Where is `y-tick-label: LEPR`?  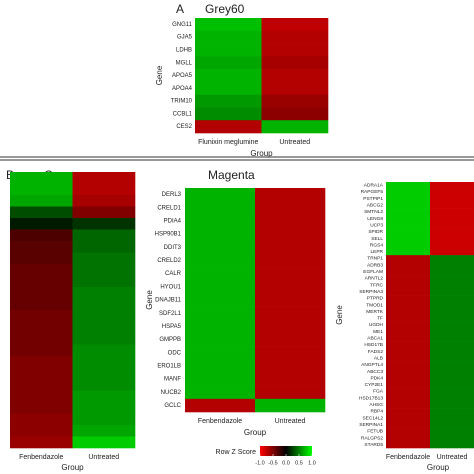
y-tick-label: LEPR is located at coordinates (376, 252).